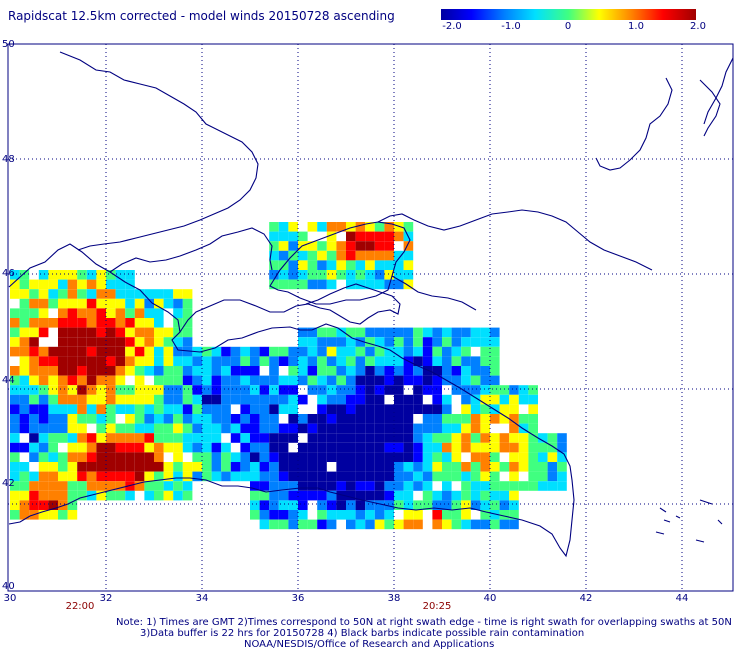 This screenshot has height=650, width=740. I want to click on lon-label: 42, so click(586, 598).